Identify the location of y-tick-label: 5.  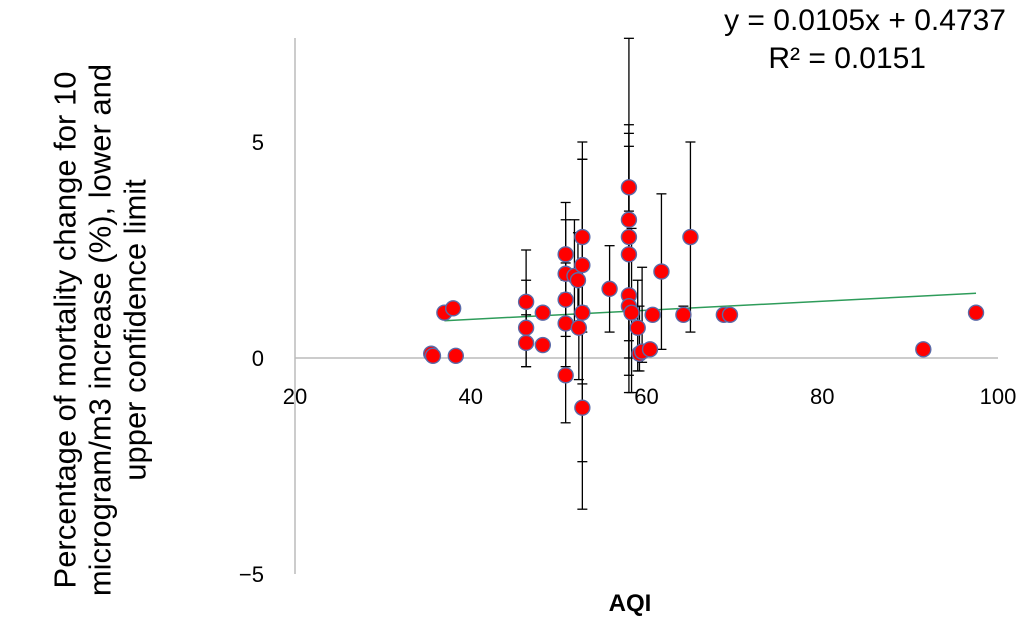
(258, 142).